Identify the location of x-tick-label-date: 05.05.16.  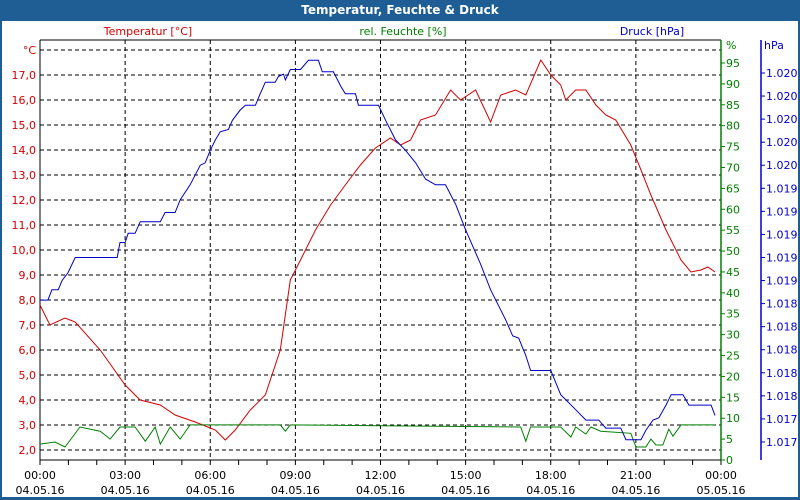
(721, 490).